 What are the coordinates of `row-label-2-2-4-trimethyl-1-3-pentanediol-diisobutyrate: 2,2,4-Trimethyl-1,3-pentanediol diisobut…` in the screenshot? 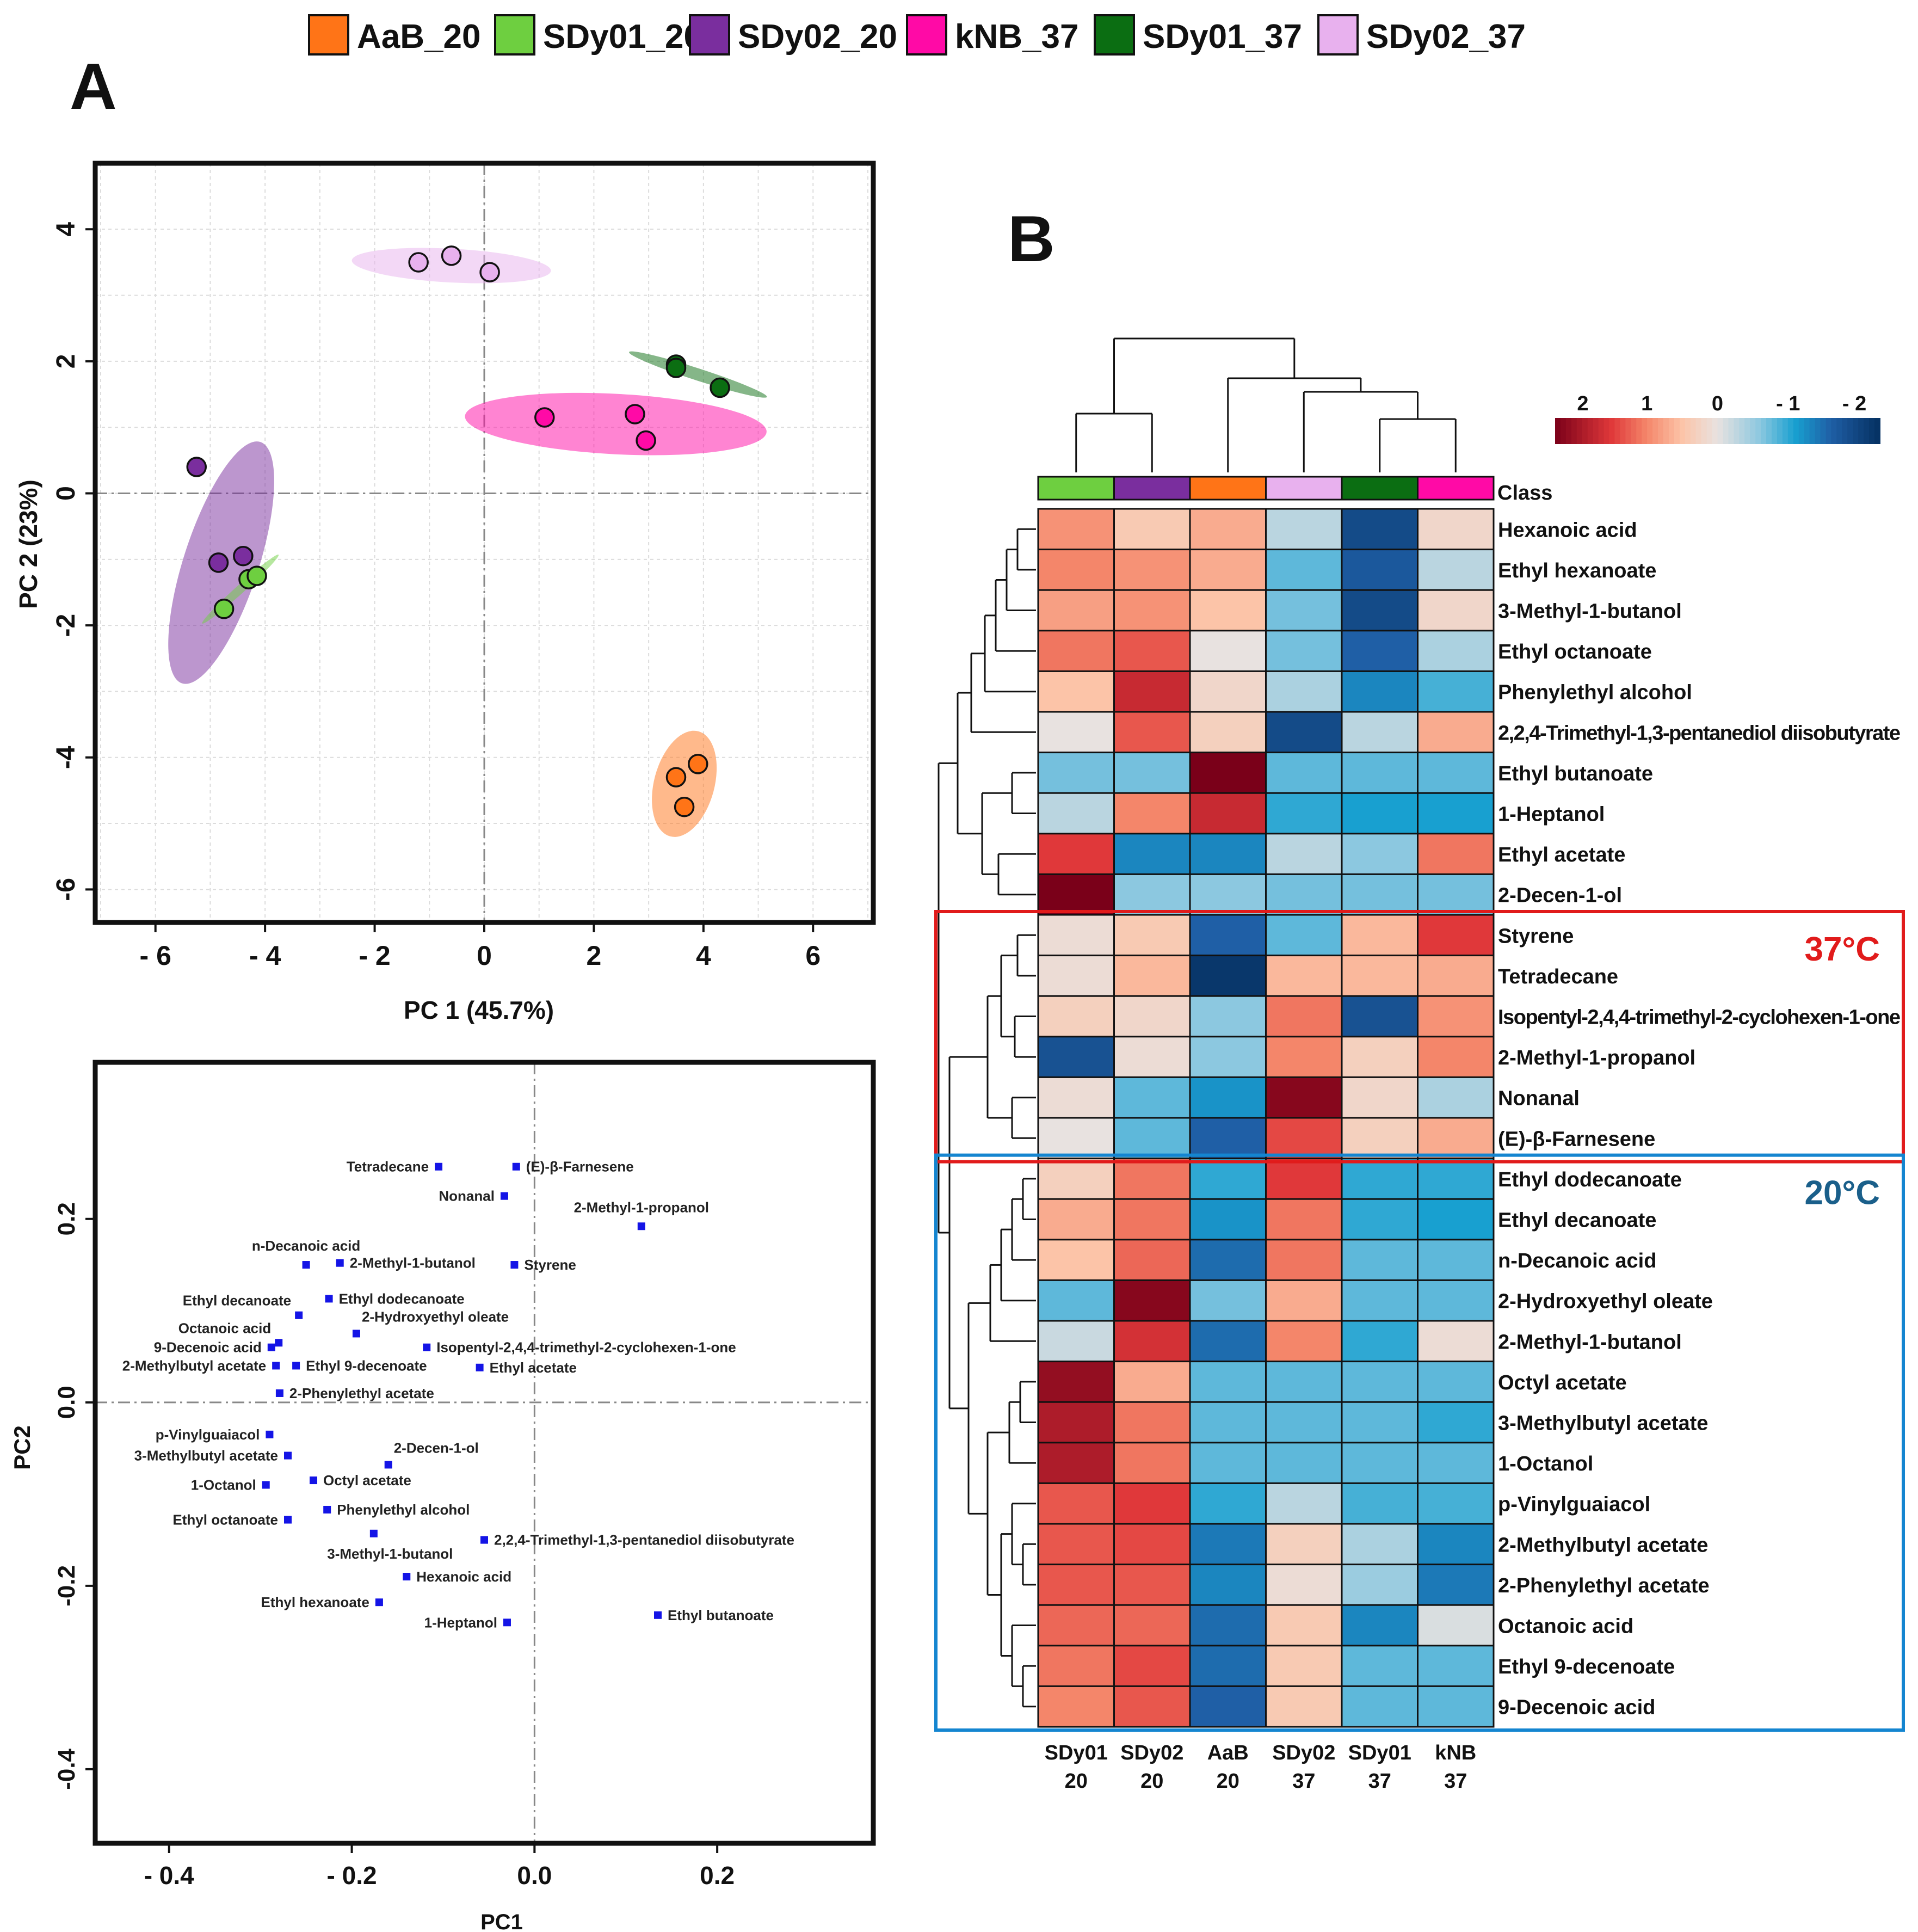 It's located at (1700, 733).